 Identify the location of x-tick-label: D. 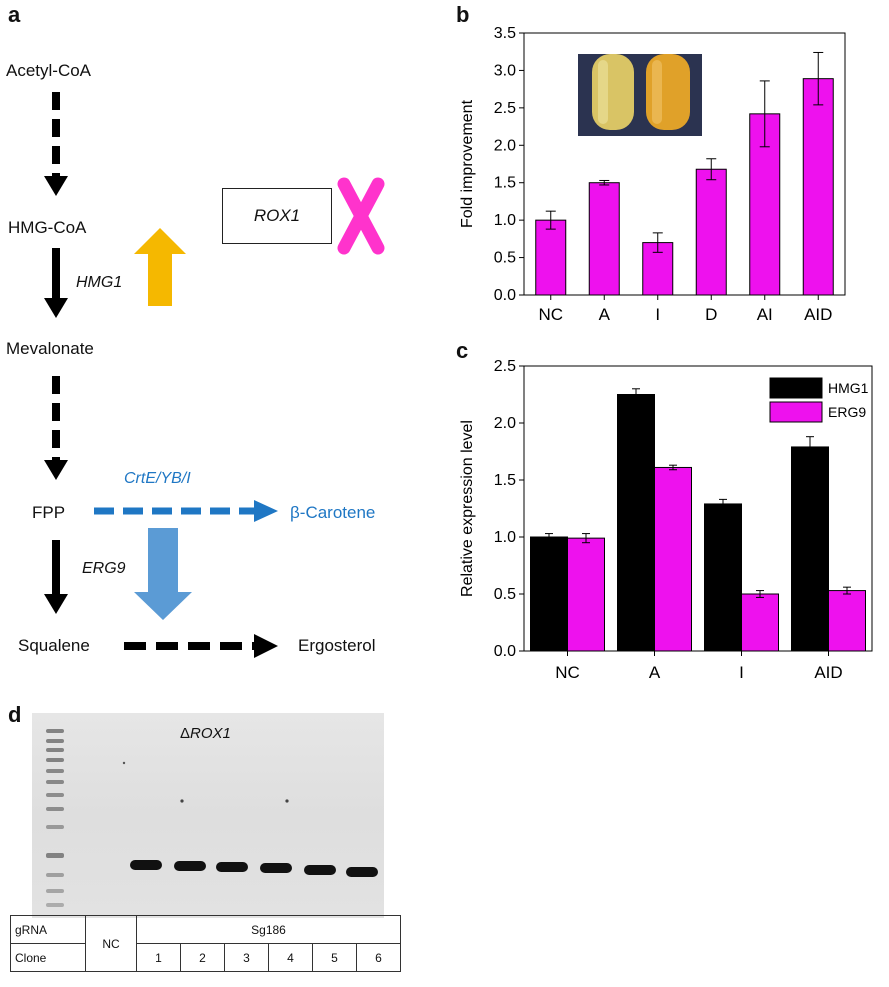
(711, 314).